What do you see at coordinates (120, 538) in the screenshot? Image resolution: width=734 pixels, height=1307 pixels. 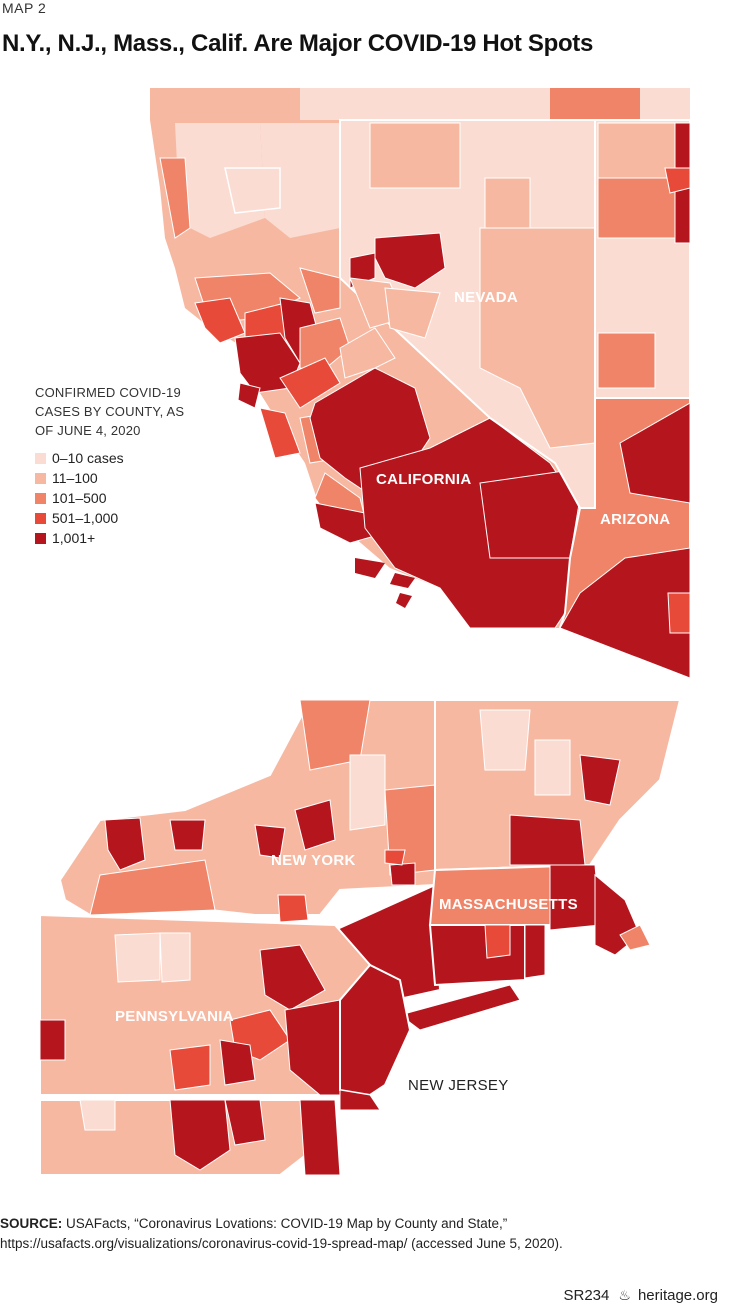 I see `legend-item: 1,001+` at bounding box center [120, 538].